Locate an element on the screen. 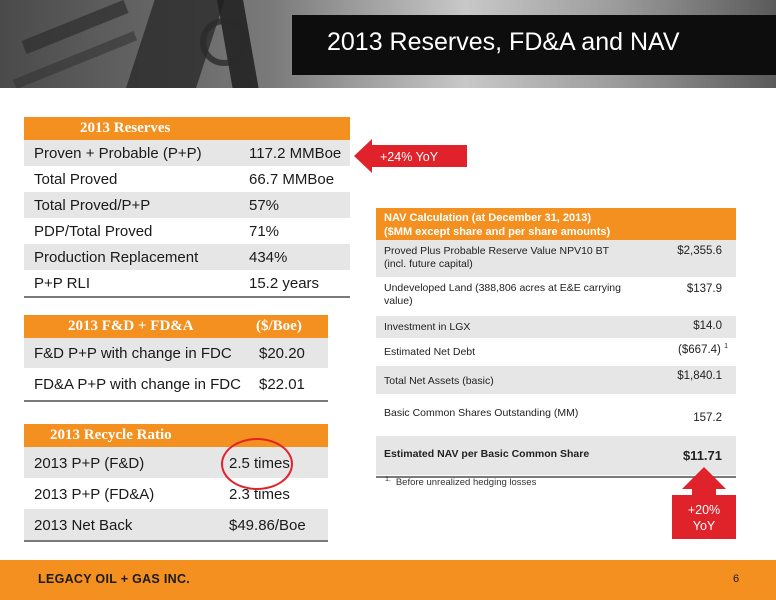 Image resolution: width=776 pixels, height=600 pixels. yoy-arrow-callout: +24% YoY is located at coordinates (410, 156).